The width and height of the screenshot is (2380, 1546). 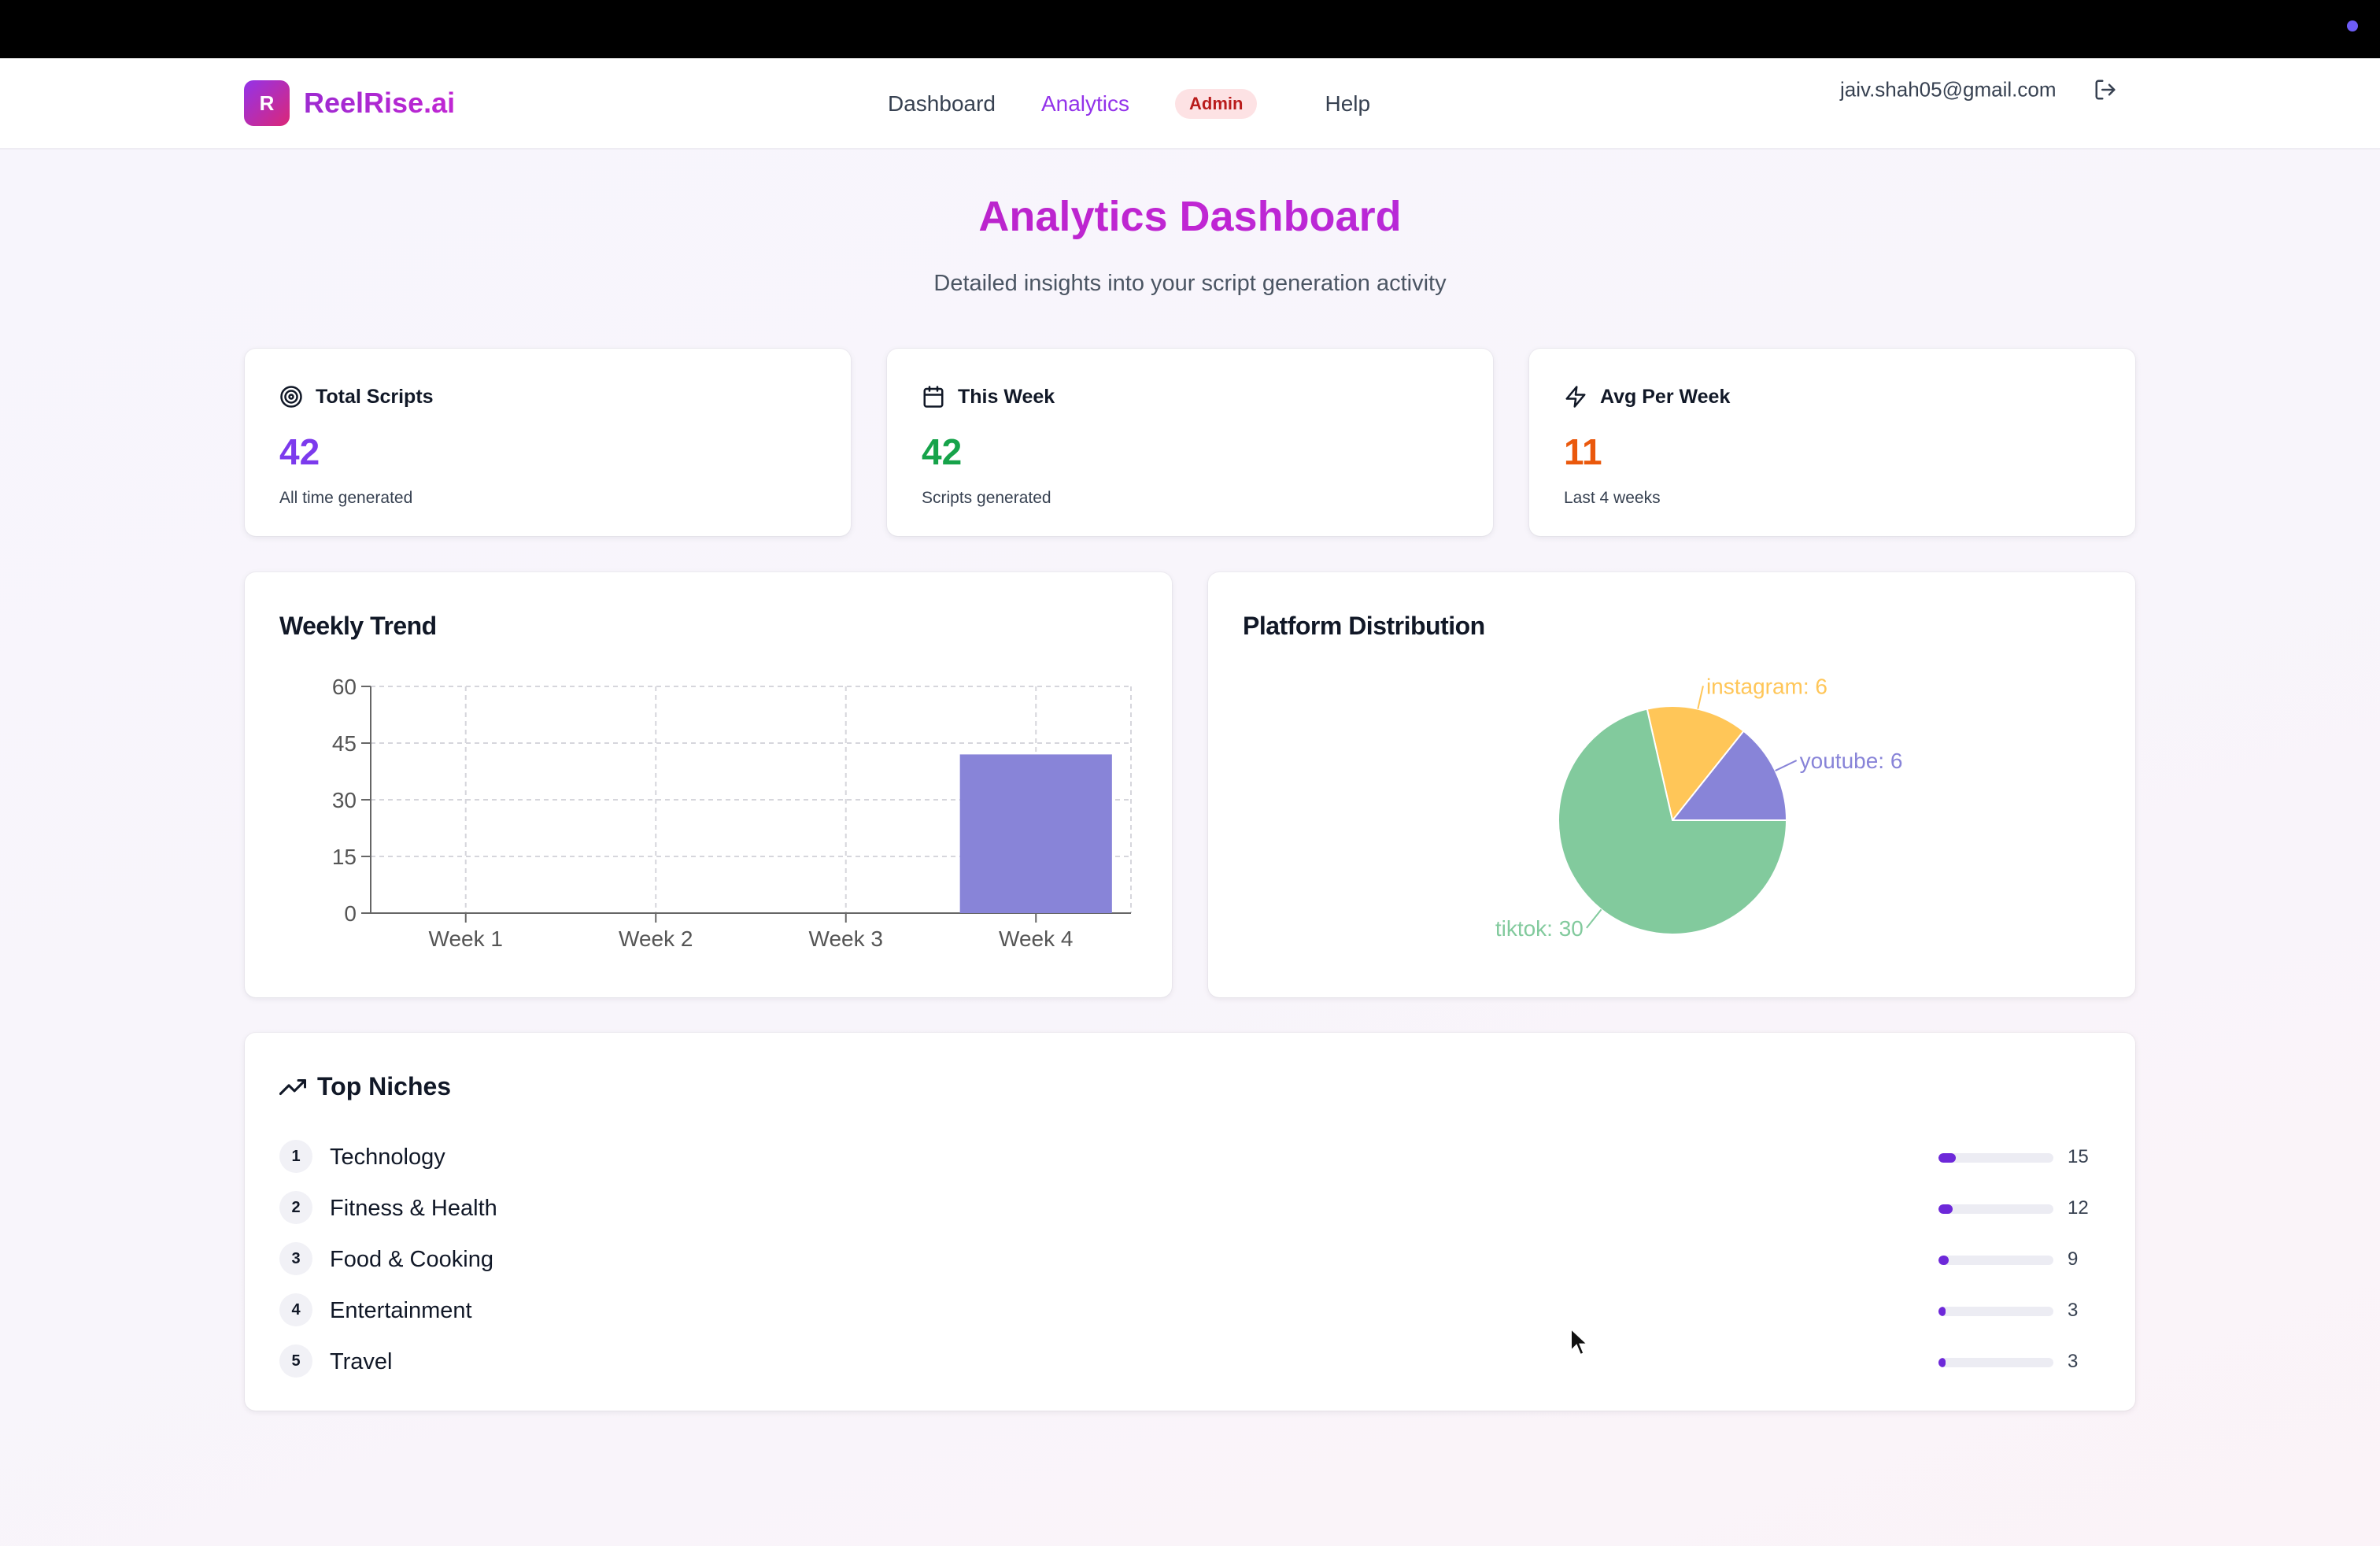 I want to click on niche-name: Technology, so click(x=387, y=1157).